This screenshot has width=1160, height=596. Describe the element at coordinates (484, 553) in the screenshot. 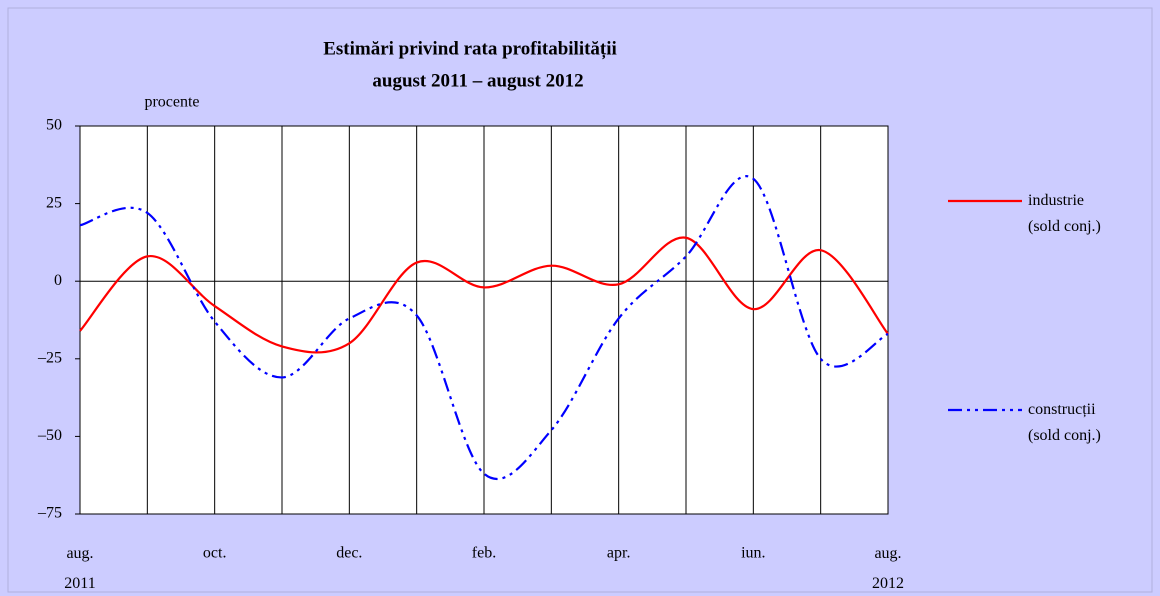

I see `x-tick-label: feb.` at that location.